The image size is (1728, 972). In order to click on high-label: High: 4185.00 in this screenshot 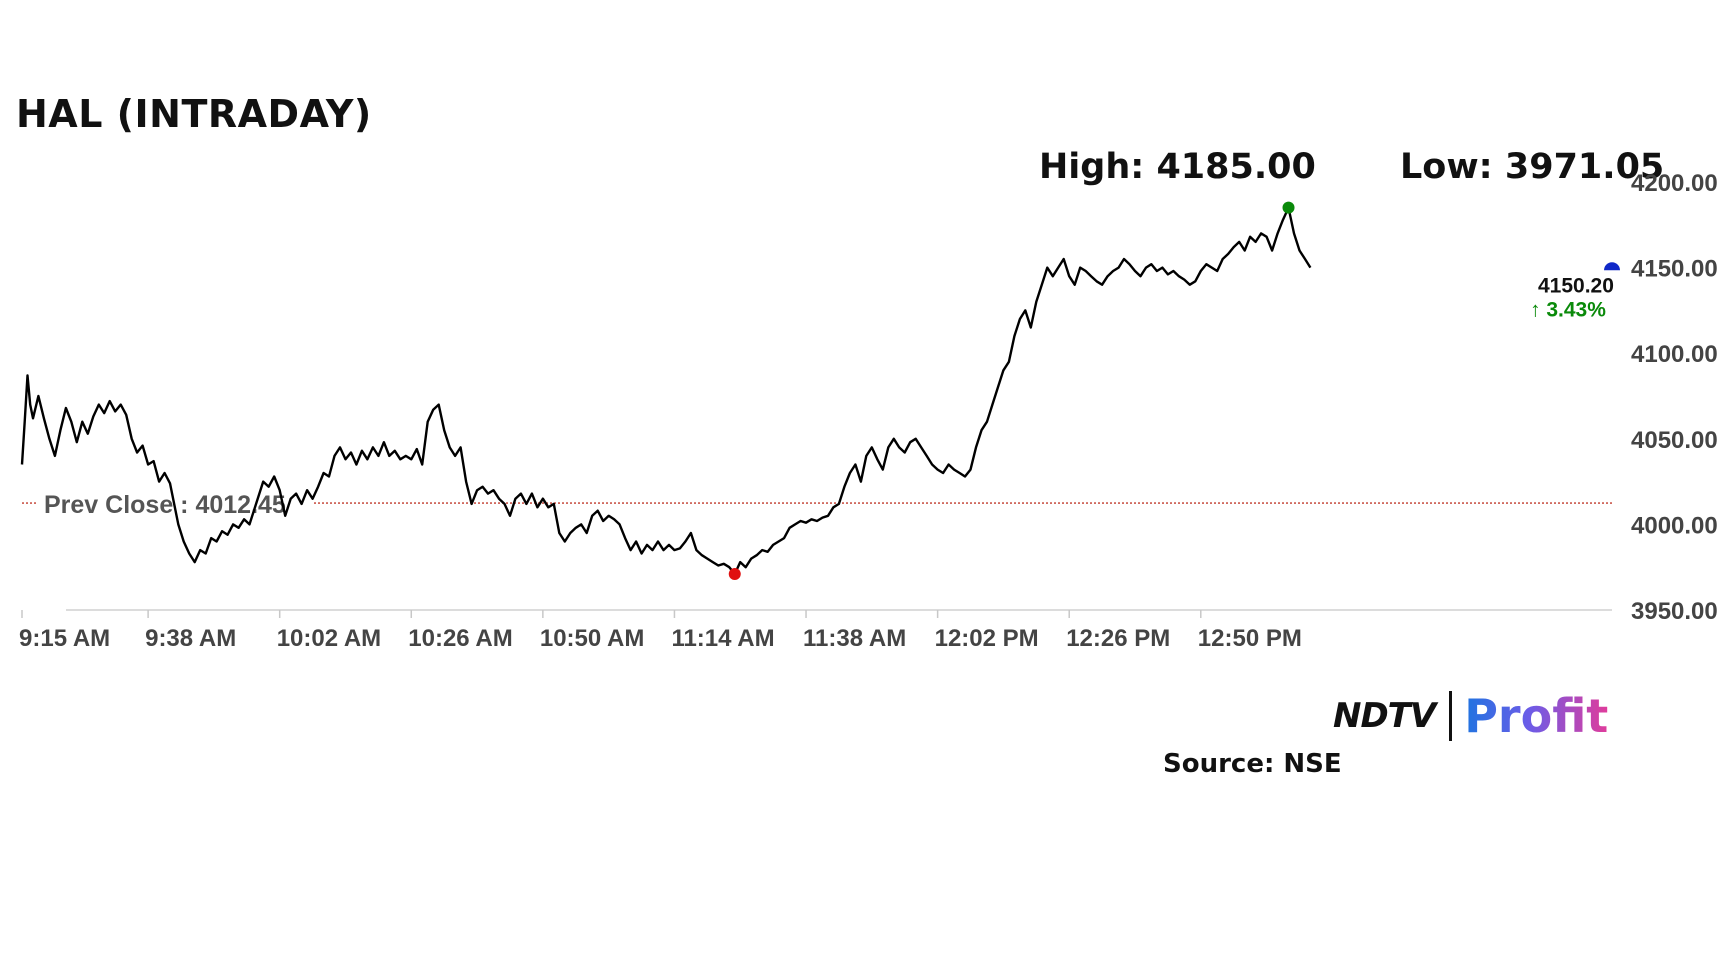, I will do `click(1177, 167)`.